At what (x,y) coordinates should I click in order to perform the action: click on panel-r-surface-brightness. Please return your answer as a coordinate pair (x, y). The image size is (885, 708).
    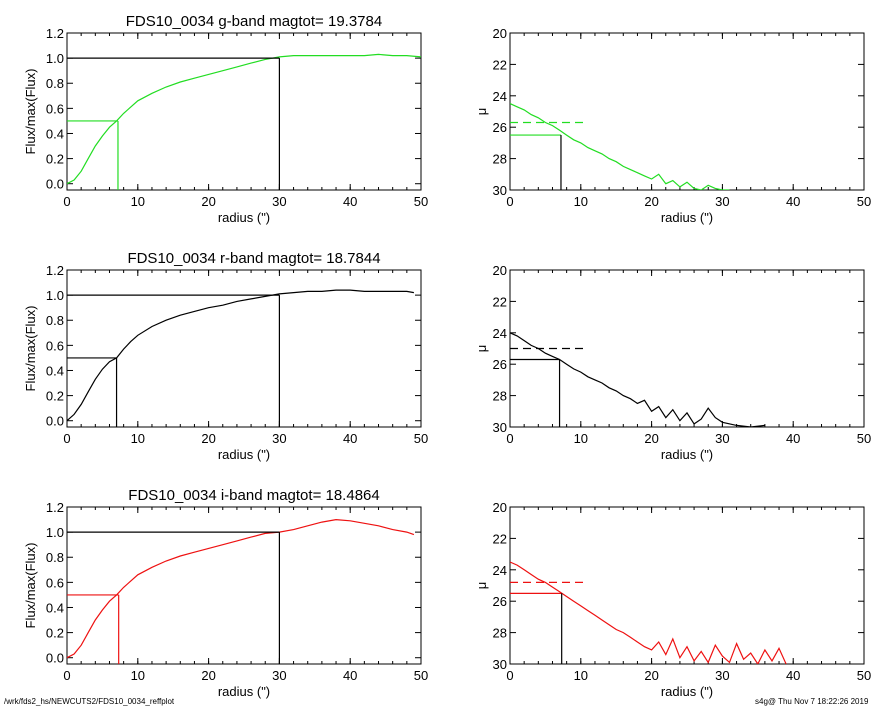
    Looking at the image, I should click on (687, 348).